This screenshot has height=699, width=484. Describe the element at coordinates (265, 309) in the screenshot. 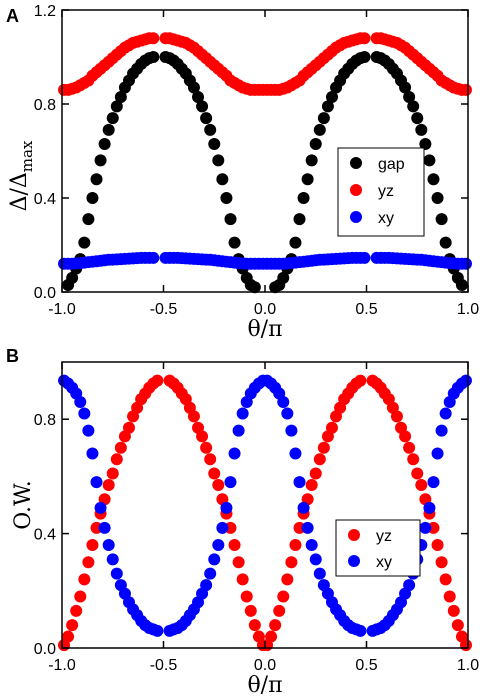

I see `panel-a-x-tick-label: 0.0` at that location.